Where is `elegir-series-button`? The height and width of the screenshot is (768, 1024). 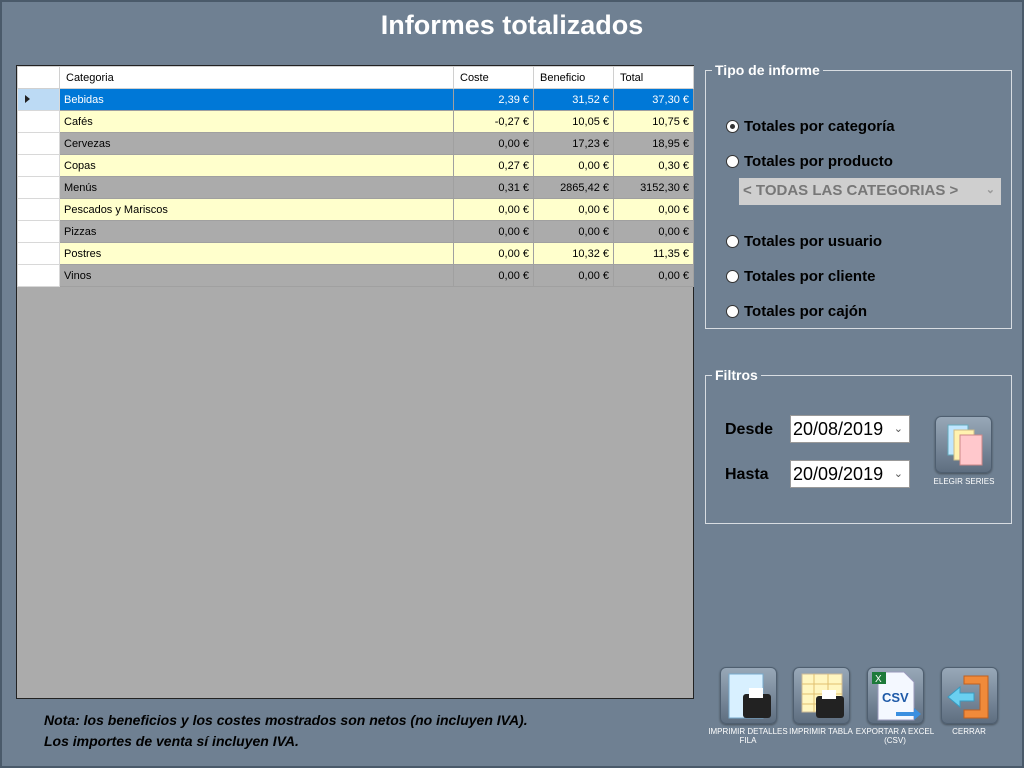
elegir-series-button is located at coordinates (963, 444).